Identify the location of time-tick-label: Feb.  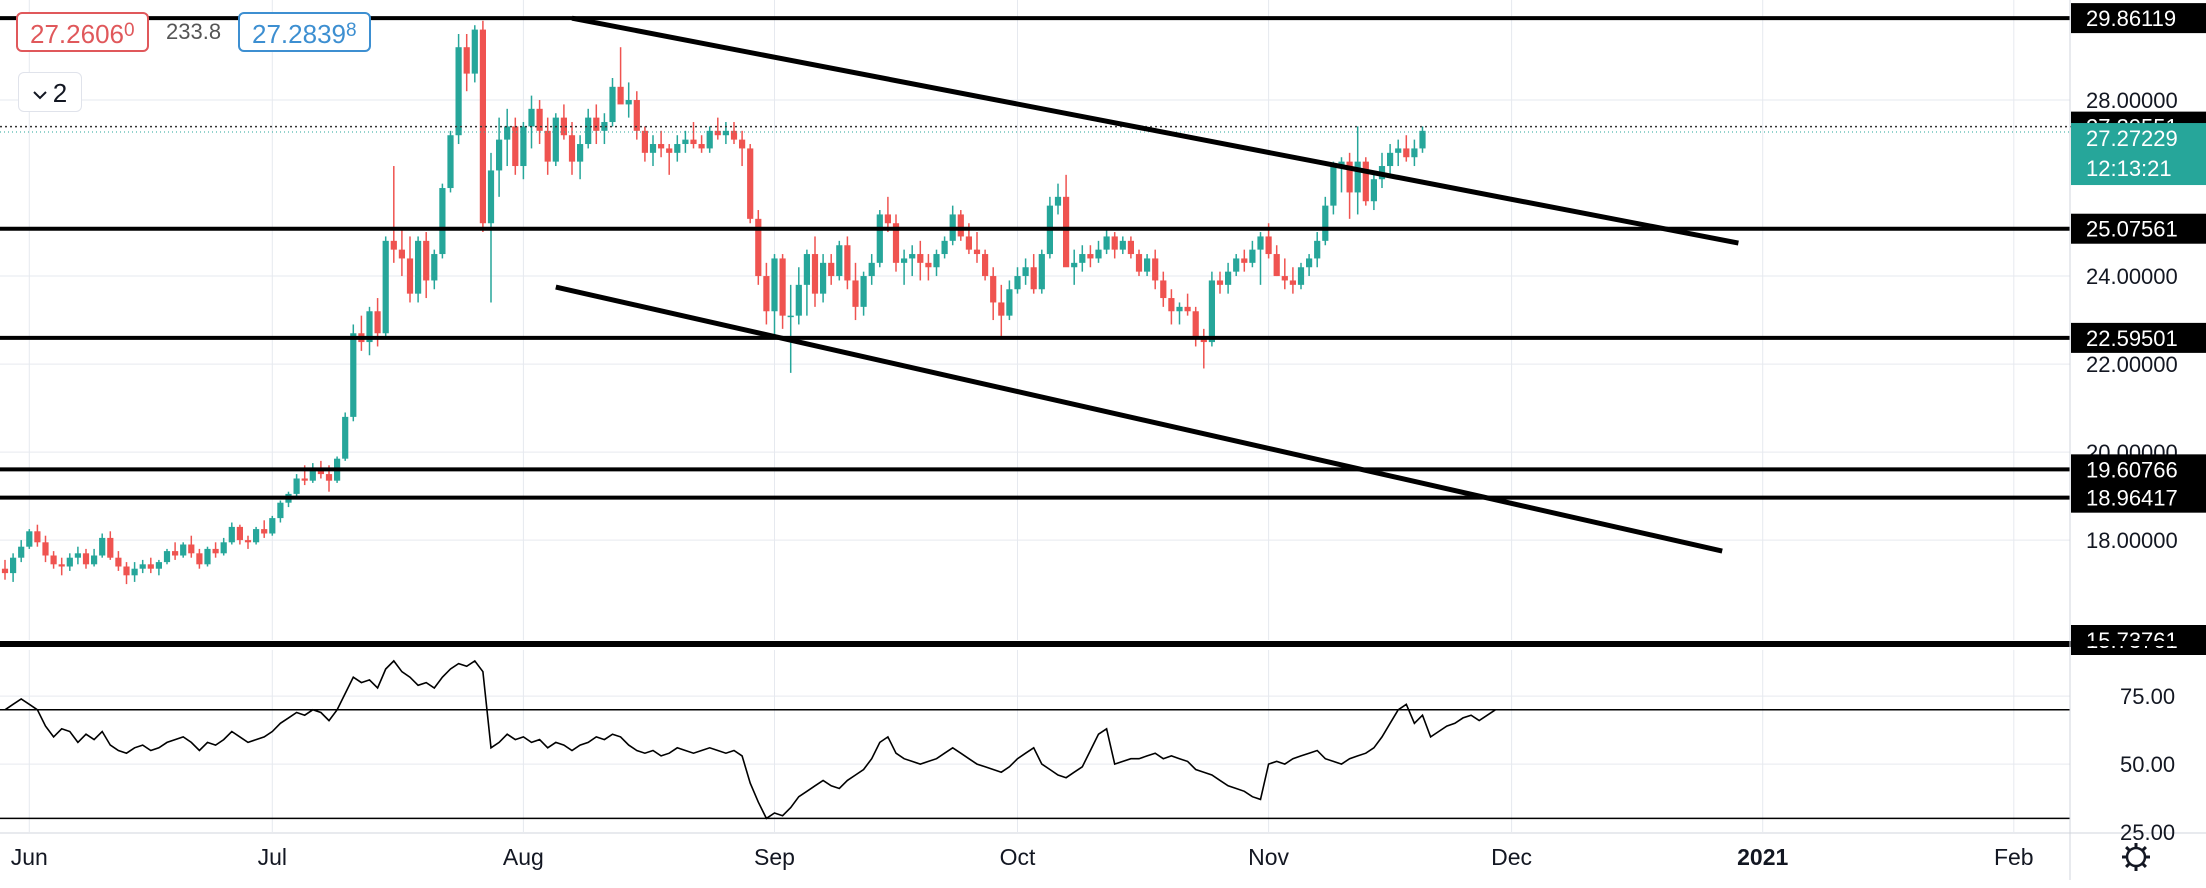
(2014, 857).